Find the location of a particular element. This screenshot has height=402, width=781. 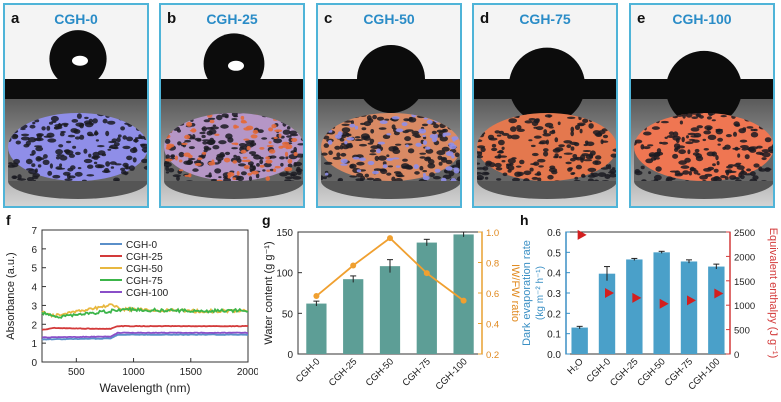

panel-a-image is located at coordinates (76, 105).